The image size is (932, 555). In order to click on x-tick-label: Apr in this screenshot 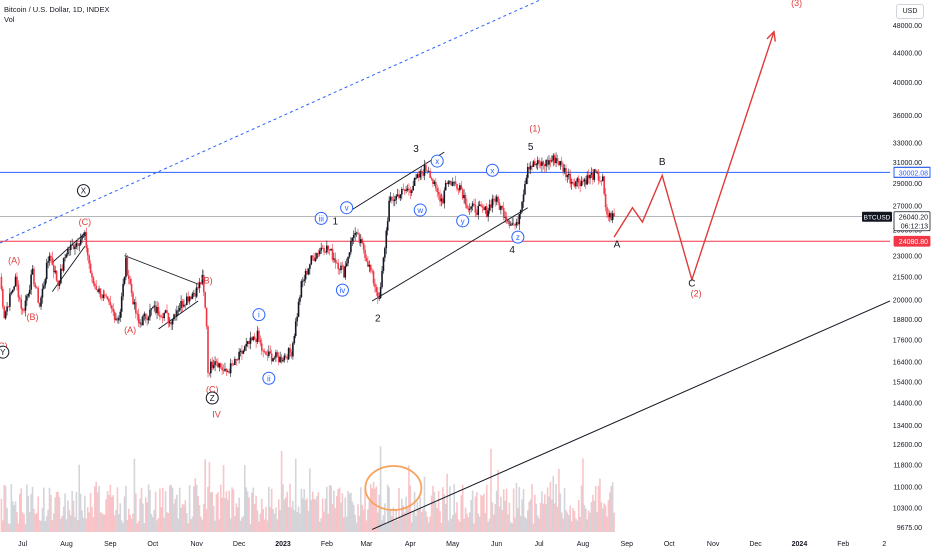, I will do `click(411, 544)`.